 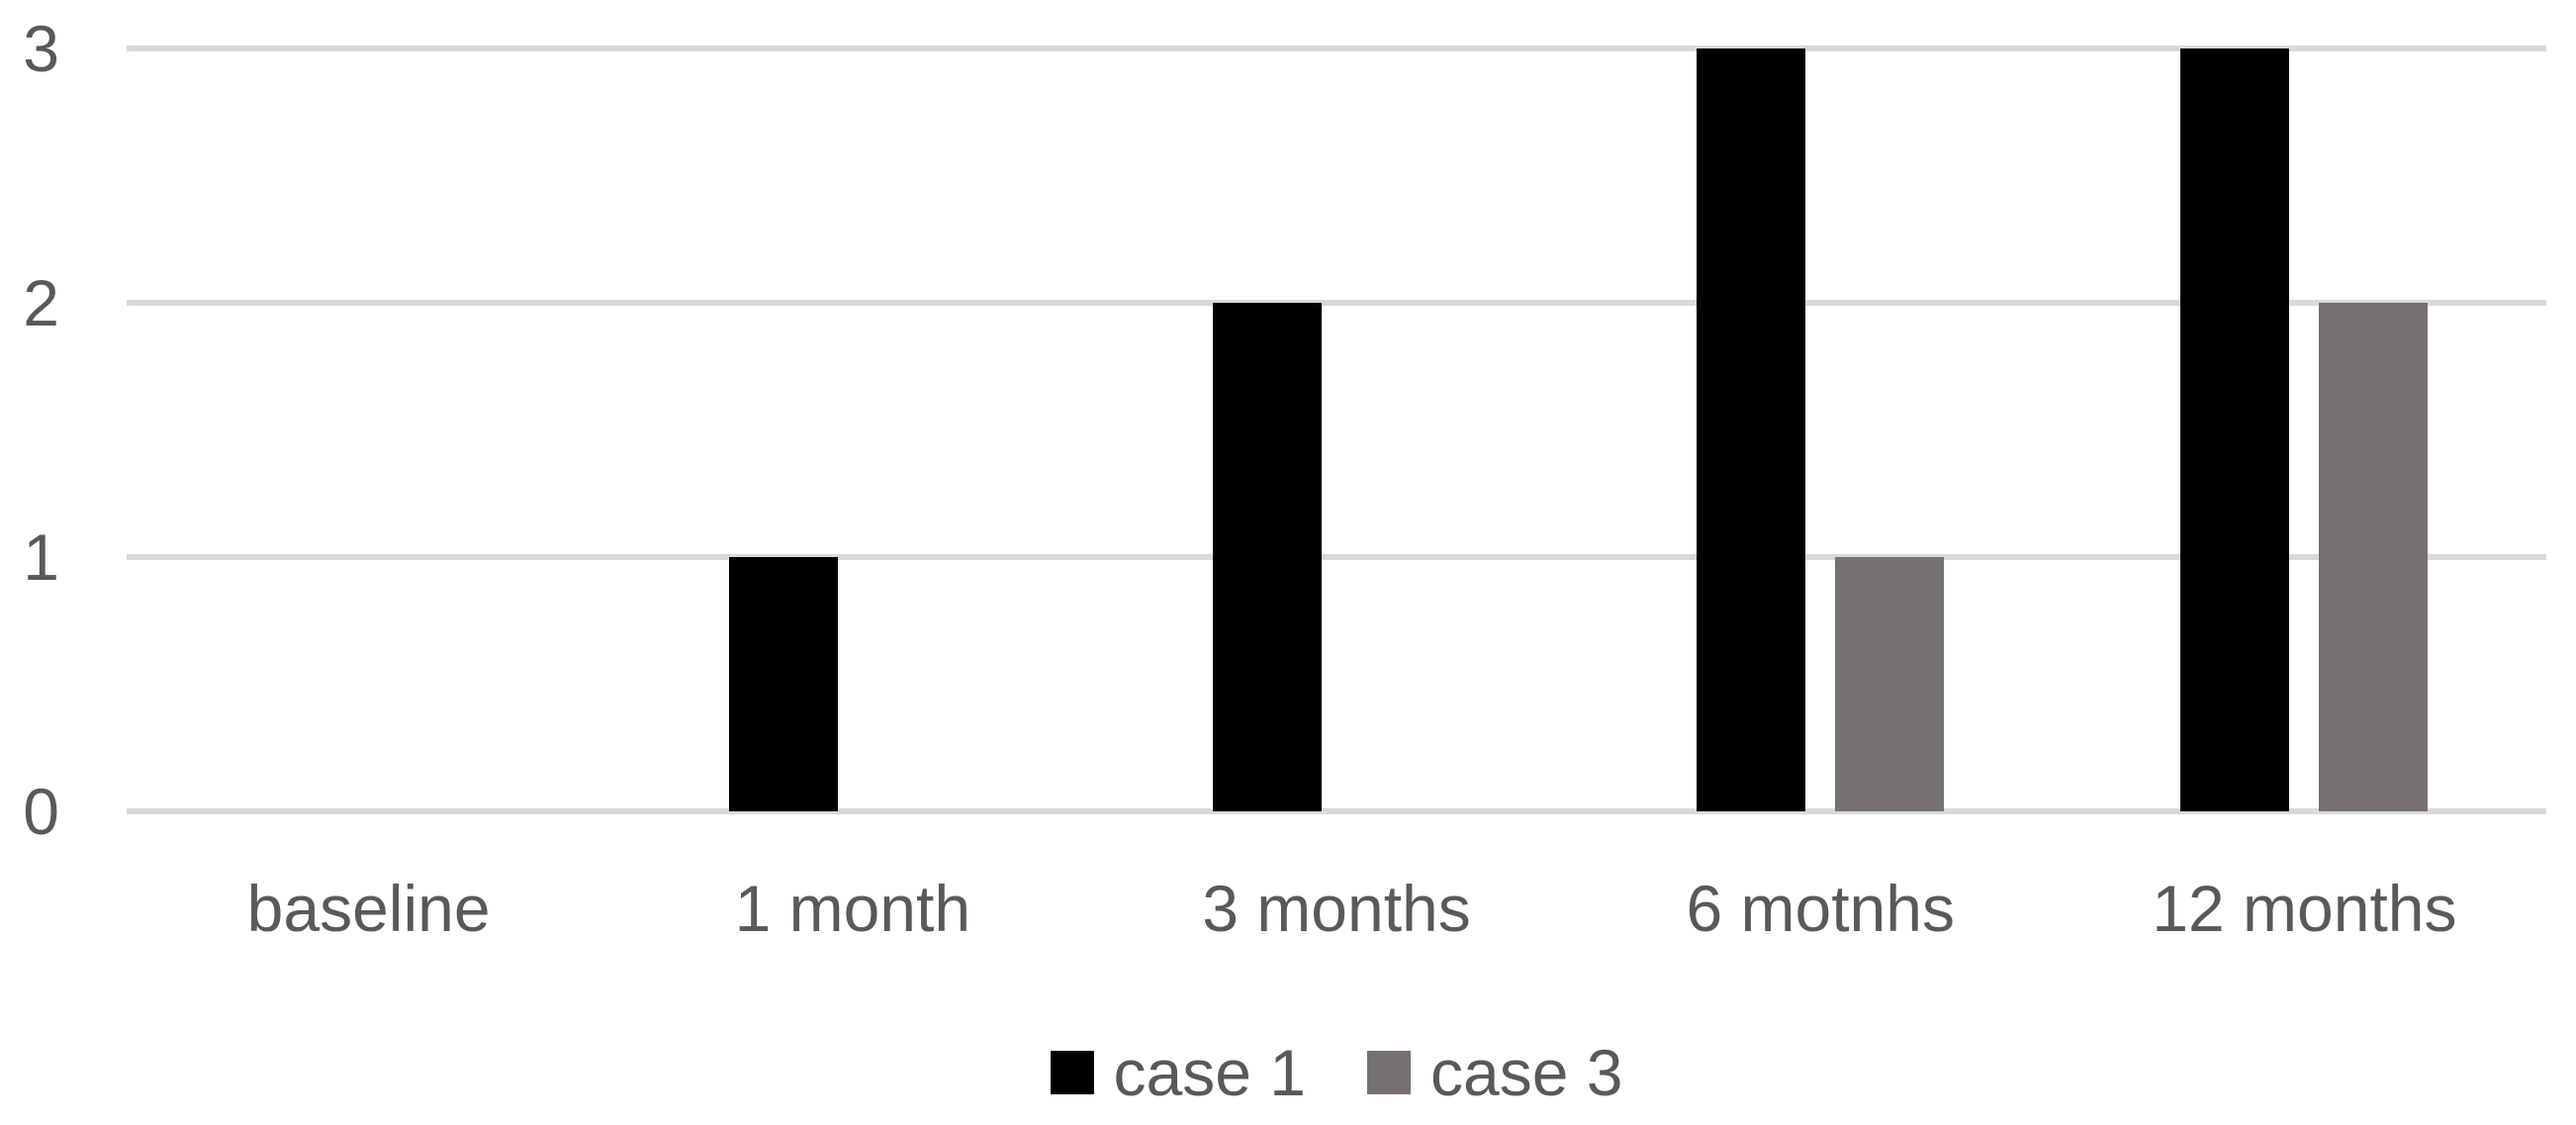 What do you see at coordinates (1336, 48) in the screenshot?
I see `gridline-y3` at bounding box center [1336, 48].